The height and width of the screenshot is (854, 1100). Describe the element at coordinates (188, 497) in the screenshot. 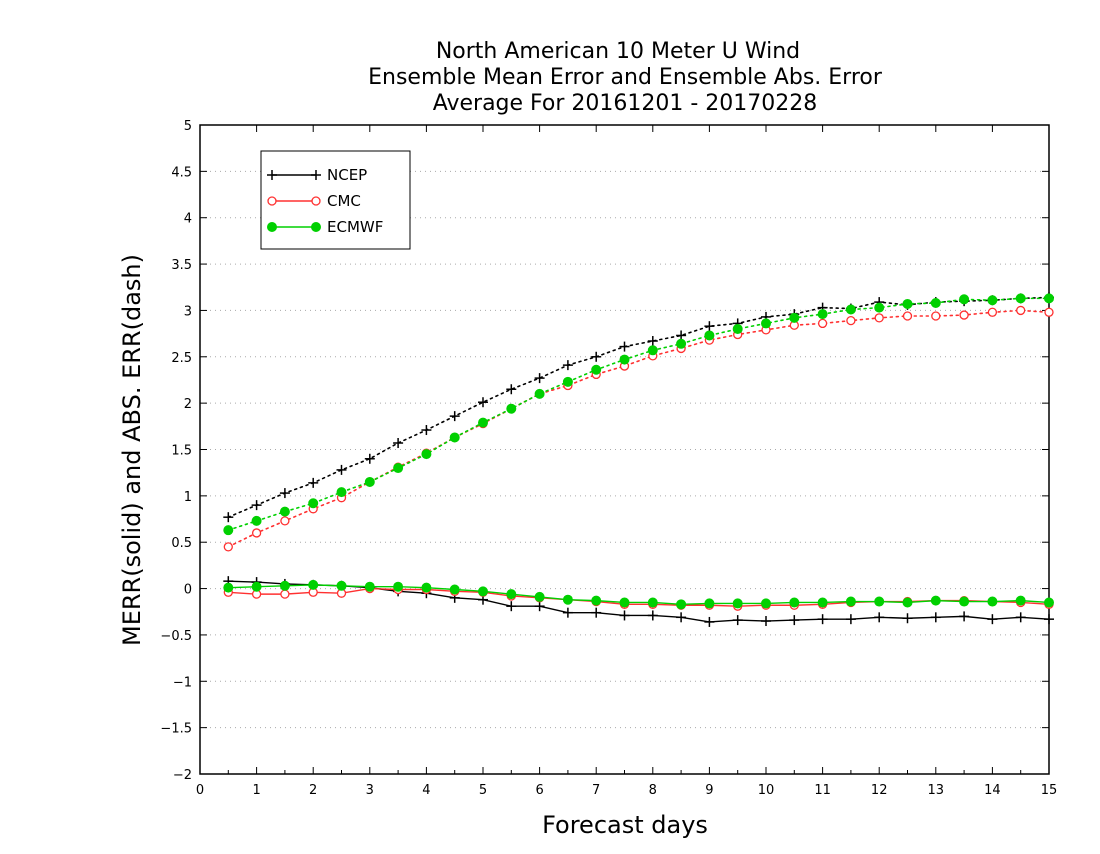

I see `y-tick-label: 1` at that location.